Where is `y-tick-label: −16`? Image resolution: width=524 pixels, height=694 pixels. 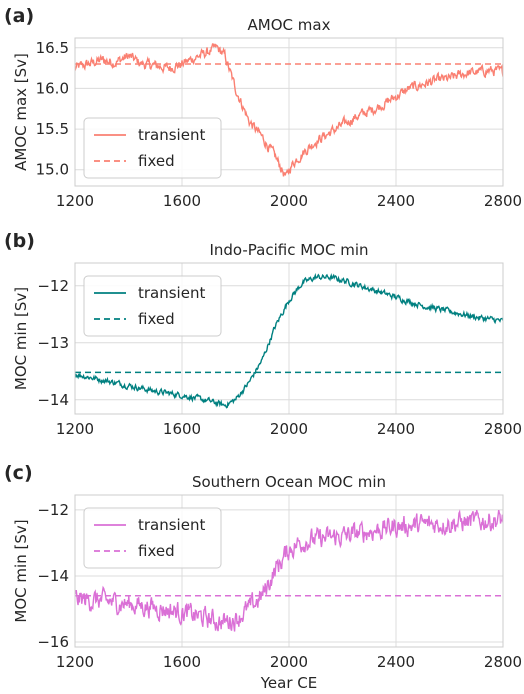
y-tick-label: −16 is located at coordinates (53, 642).